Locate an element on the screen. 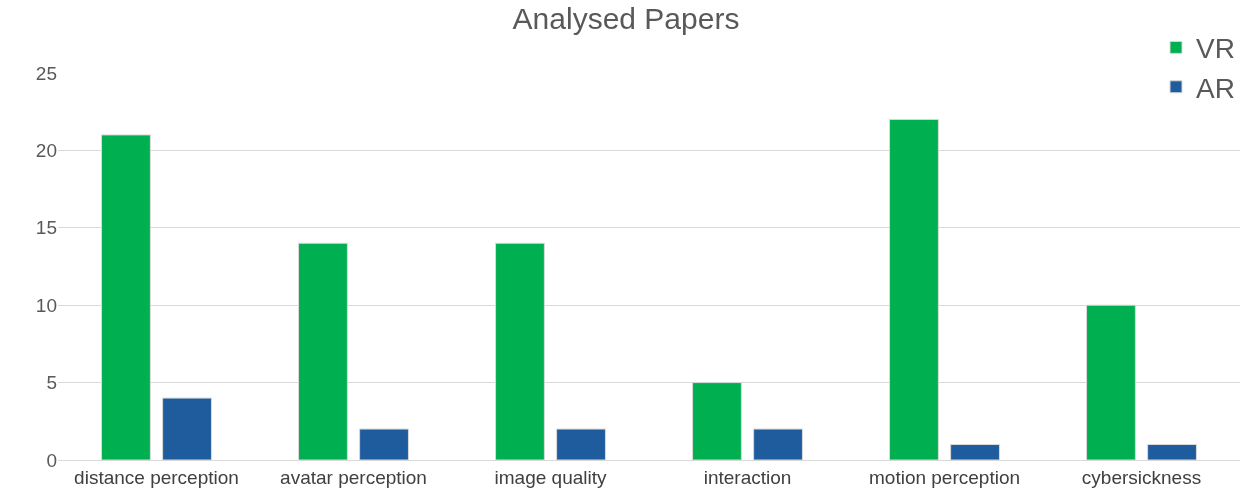  legend-label: AR is located at coordinates (1215, 88).